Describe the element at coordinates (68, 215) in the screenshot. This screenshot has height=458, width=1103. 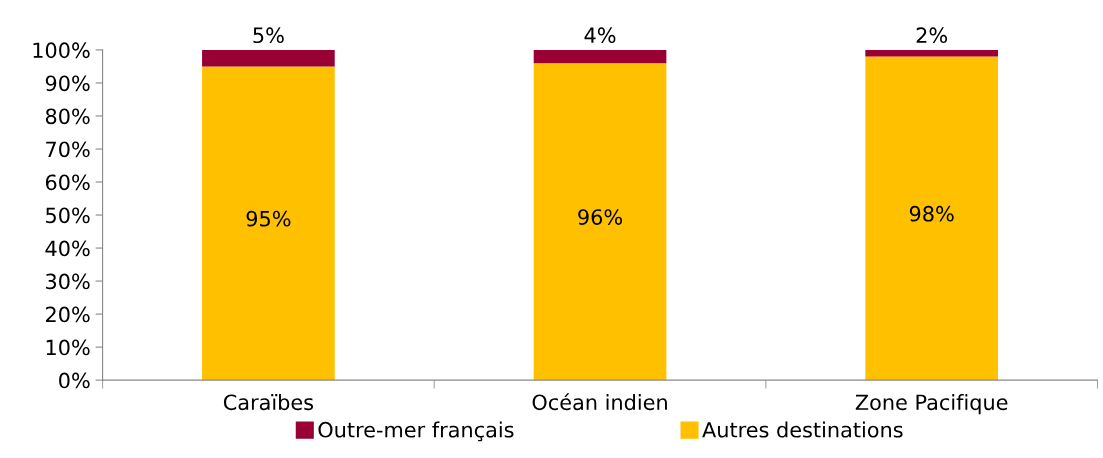
I see `y-tick-label: 50%` at that location.